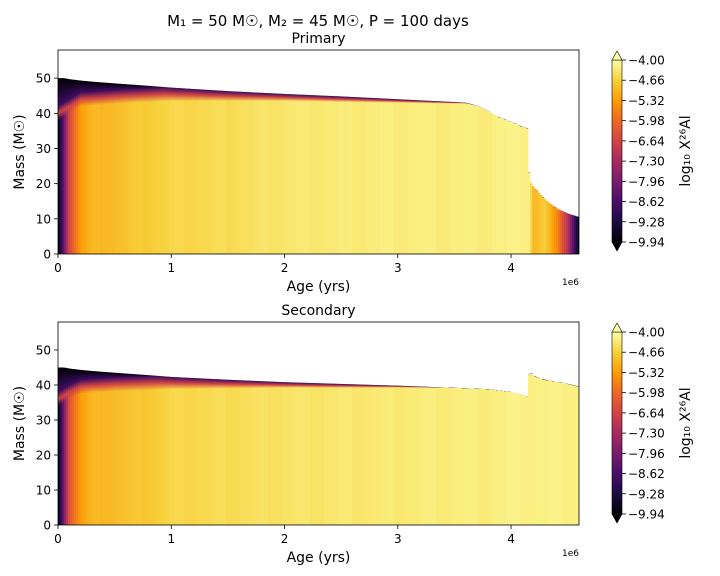  I want to click on y-tick-label: 10, so click(43, 491).